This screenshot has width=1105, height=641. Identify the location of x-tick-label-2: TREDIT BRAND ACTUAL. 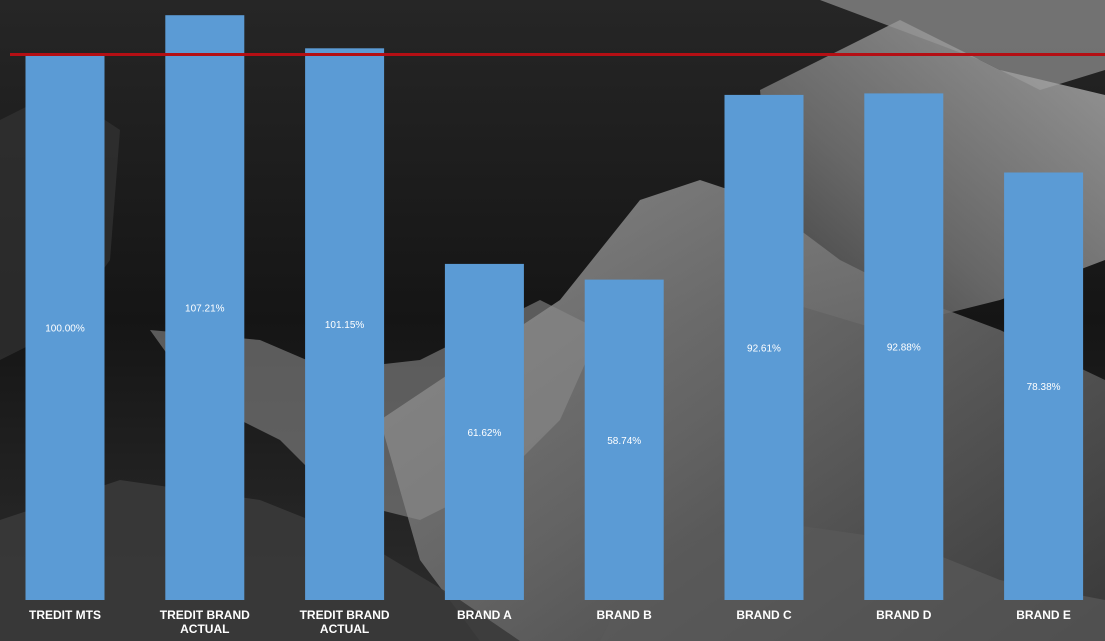
(205, 622).